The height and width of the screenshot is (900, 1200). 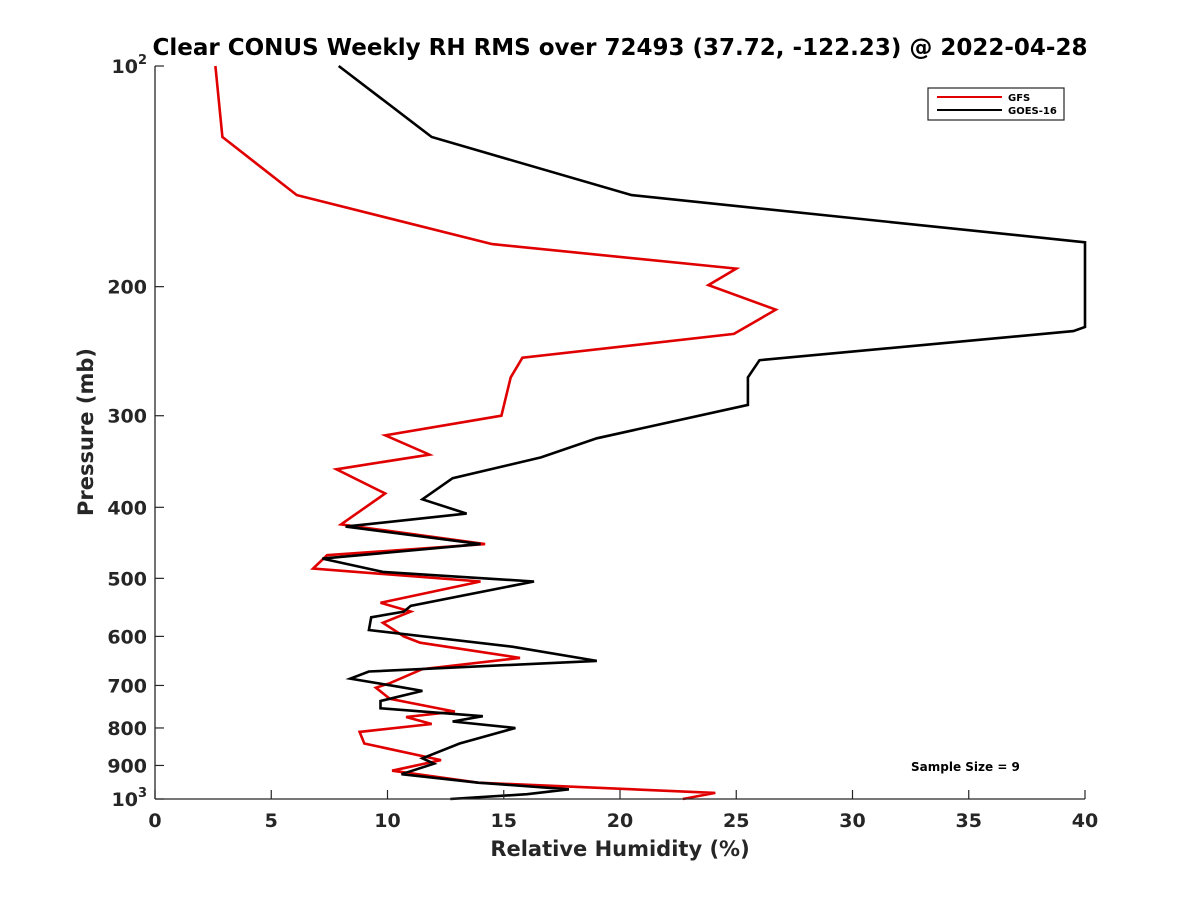 What do you see at coordinates (127, 579) in the screenshot?
I see `y-tick-label: 500` at bounding box center [127, 579].